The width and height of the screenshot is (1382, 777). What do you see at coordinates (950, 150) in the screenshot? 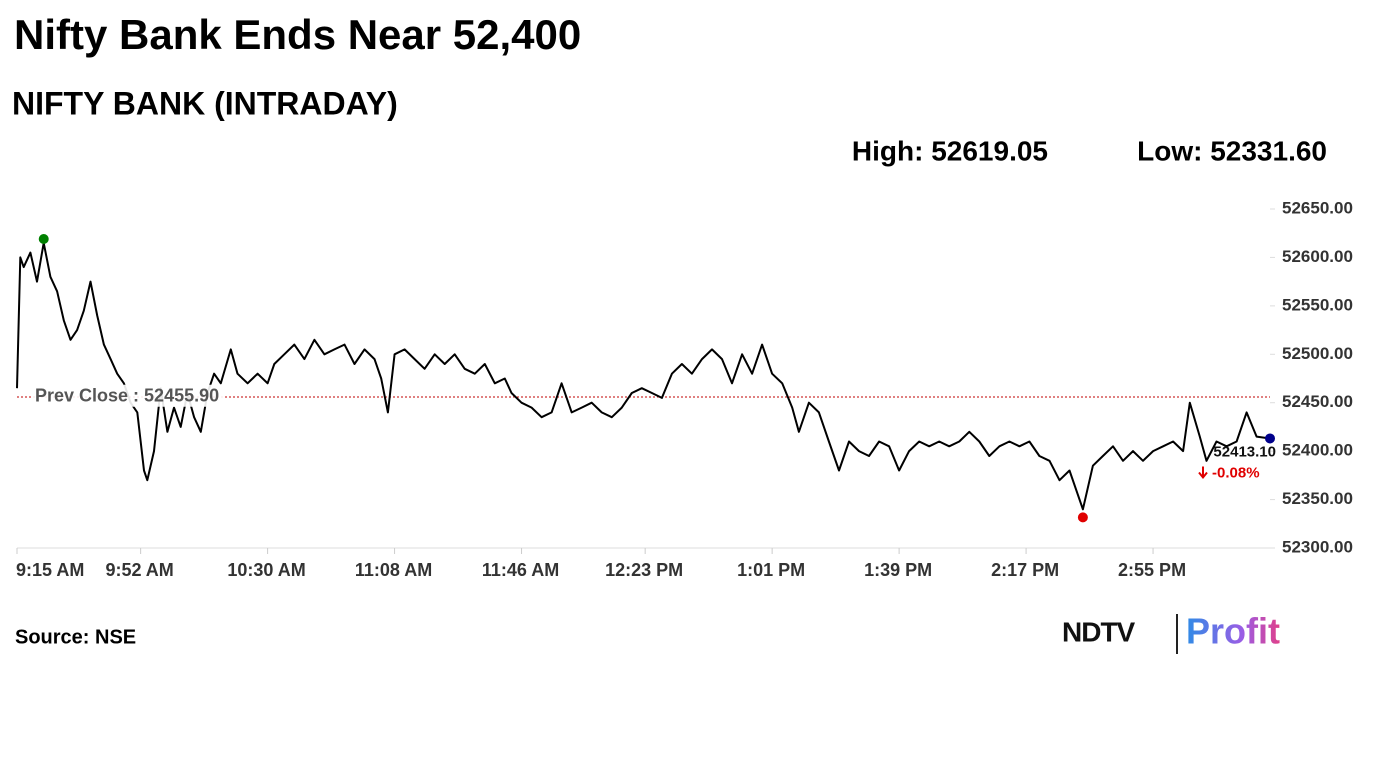
I see `high-label: High: 52619.05` at bounding box center [950, 150].